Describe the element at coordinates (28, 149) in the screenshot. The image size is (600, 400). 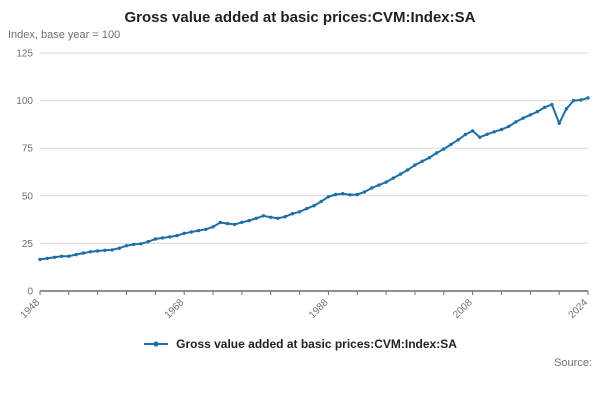
I see `y-tick-label: 75` at that location.